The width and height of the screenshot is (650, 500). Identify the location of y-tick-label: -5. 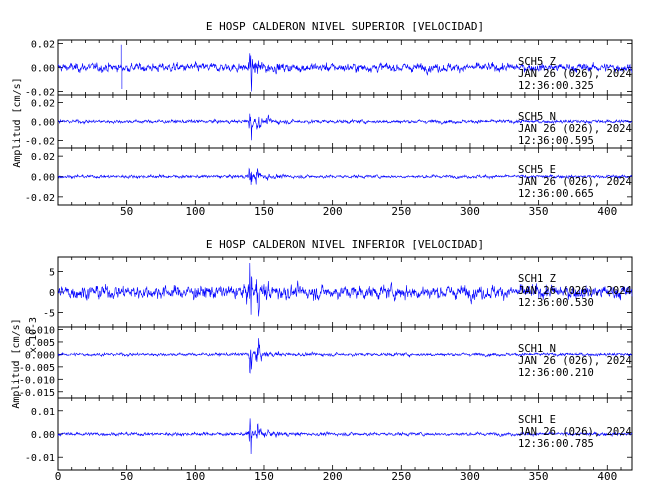
(49, 314).